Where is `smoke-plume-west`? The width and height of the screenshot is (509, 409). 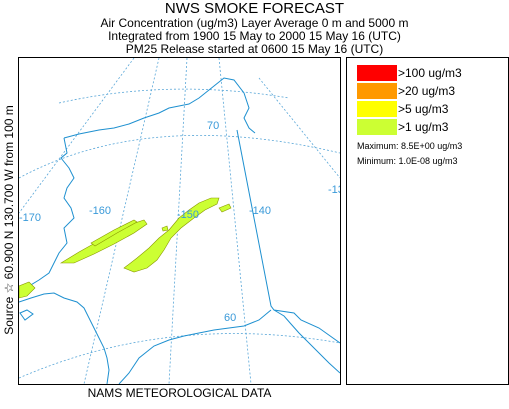
smoke-plume-west is located at coordinates (103, 241).